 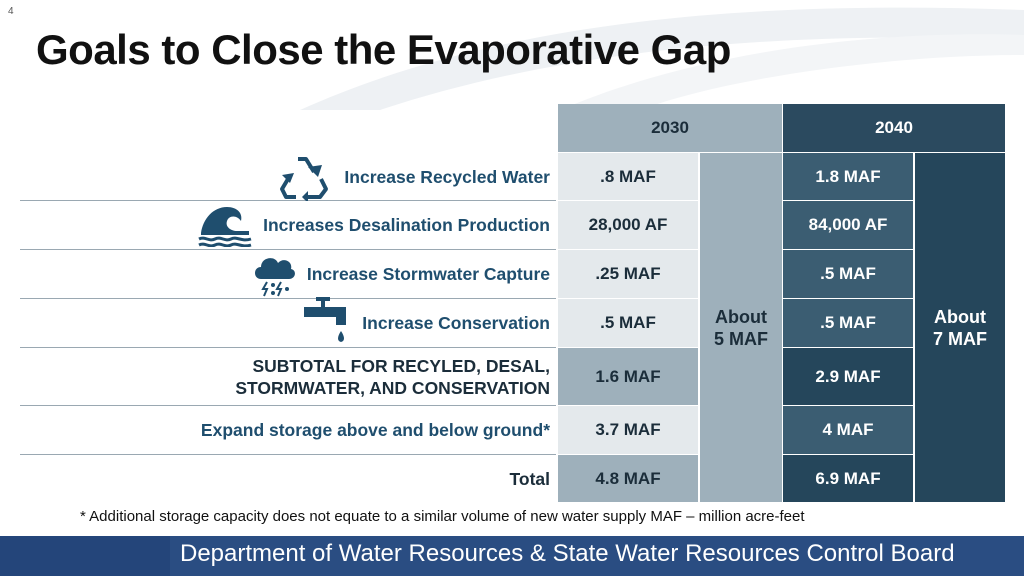 I want to click on row-label-text: Total, so click(x=529, y=478).